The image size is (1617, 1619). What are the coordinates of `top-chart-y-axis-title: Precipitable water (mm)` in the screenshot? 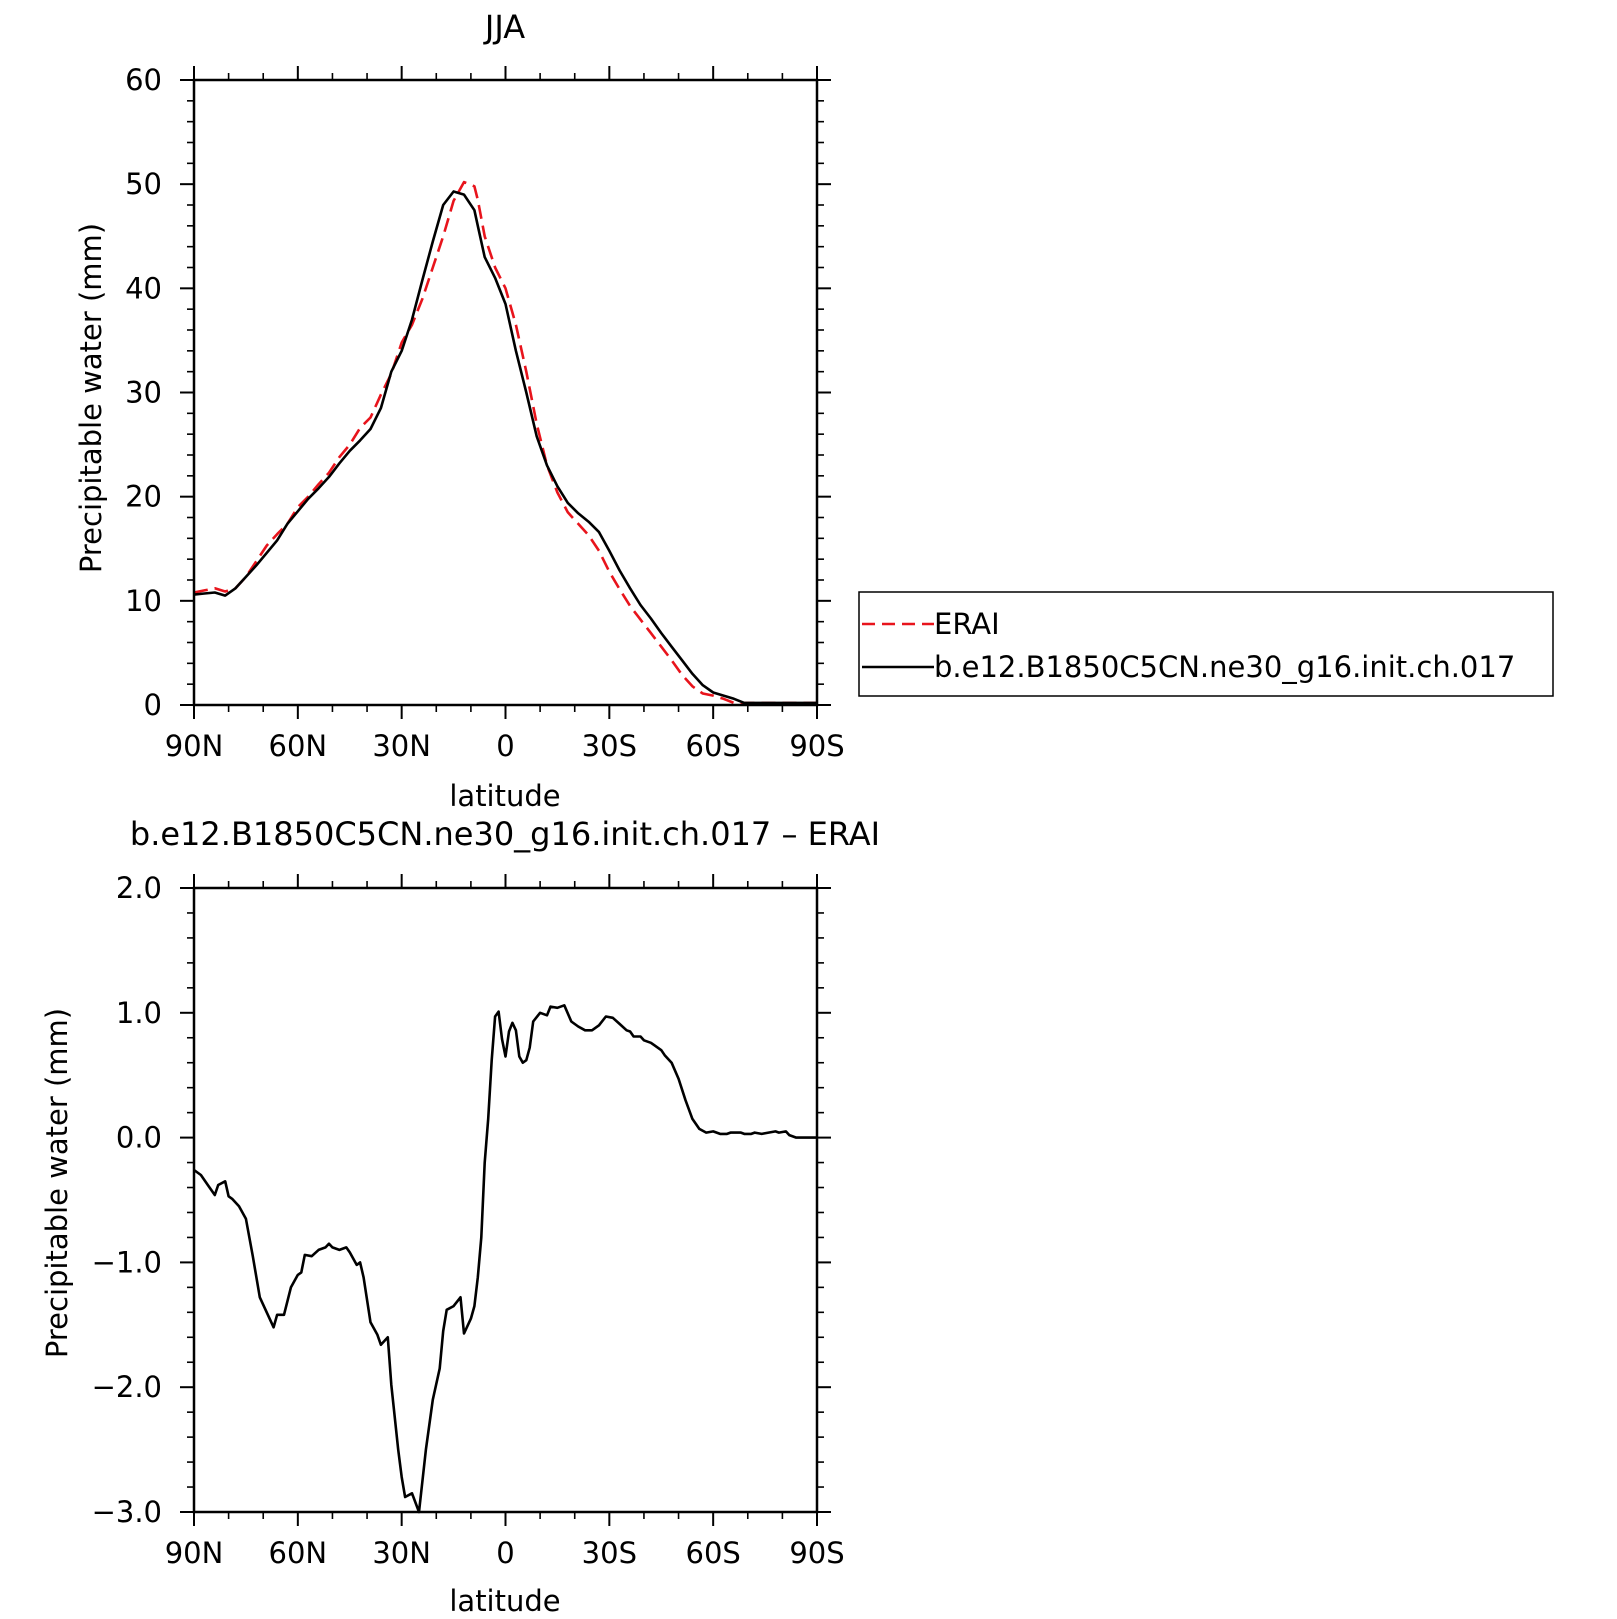 It's located at (91, 398).